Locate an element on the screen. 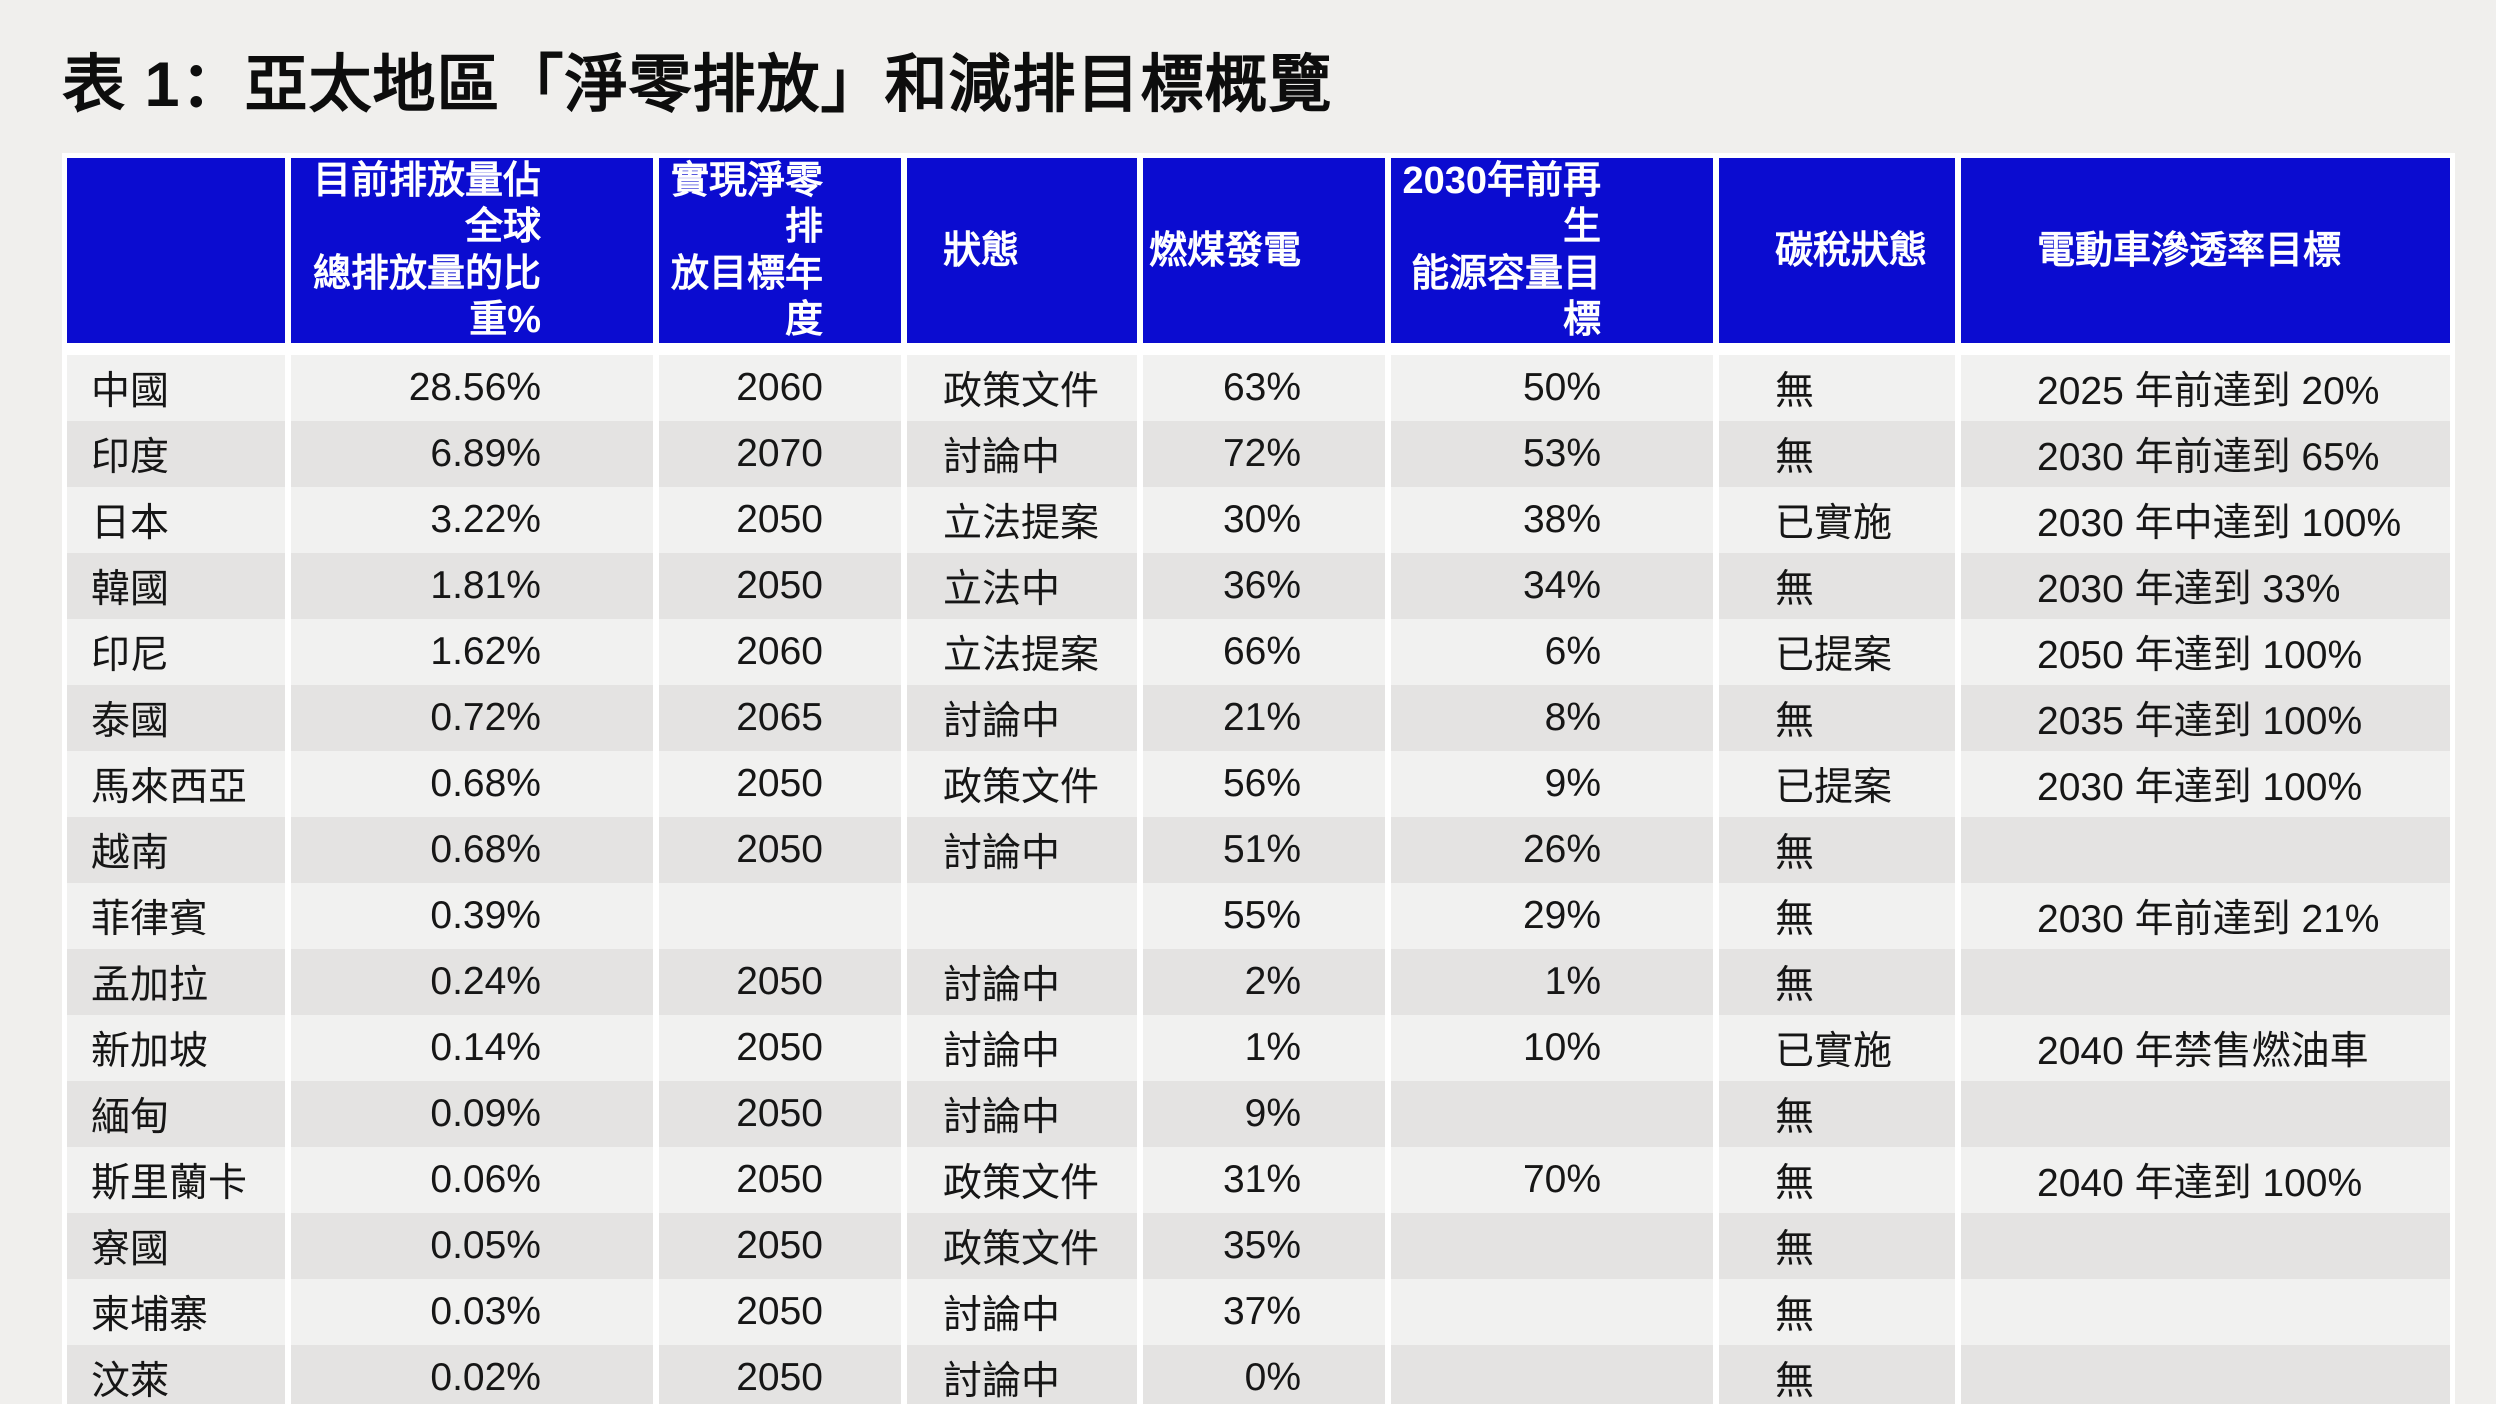 The height and width of the screenshot is (1404, 2496). cell-renewable: 70% is located at coordinates (1555, 1180).